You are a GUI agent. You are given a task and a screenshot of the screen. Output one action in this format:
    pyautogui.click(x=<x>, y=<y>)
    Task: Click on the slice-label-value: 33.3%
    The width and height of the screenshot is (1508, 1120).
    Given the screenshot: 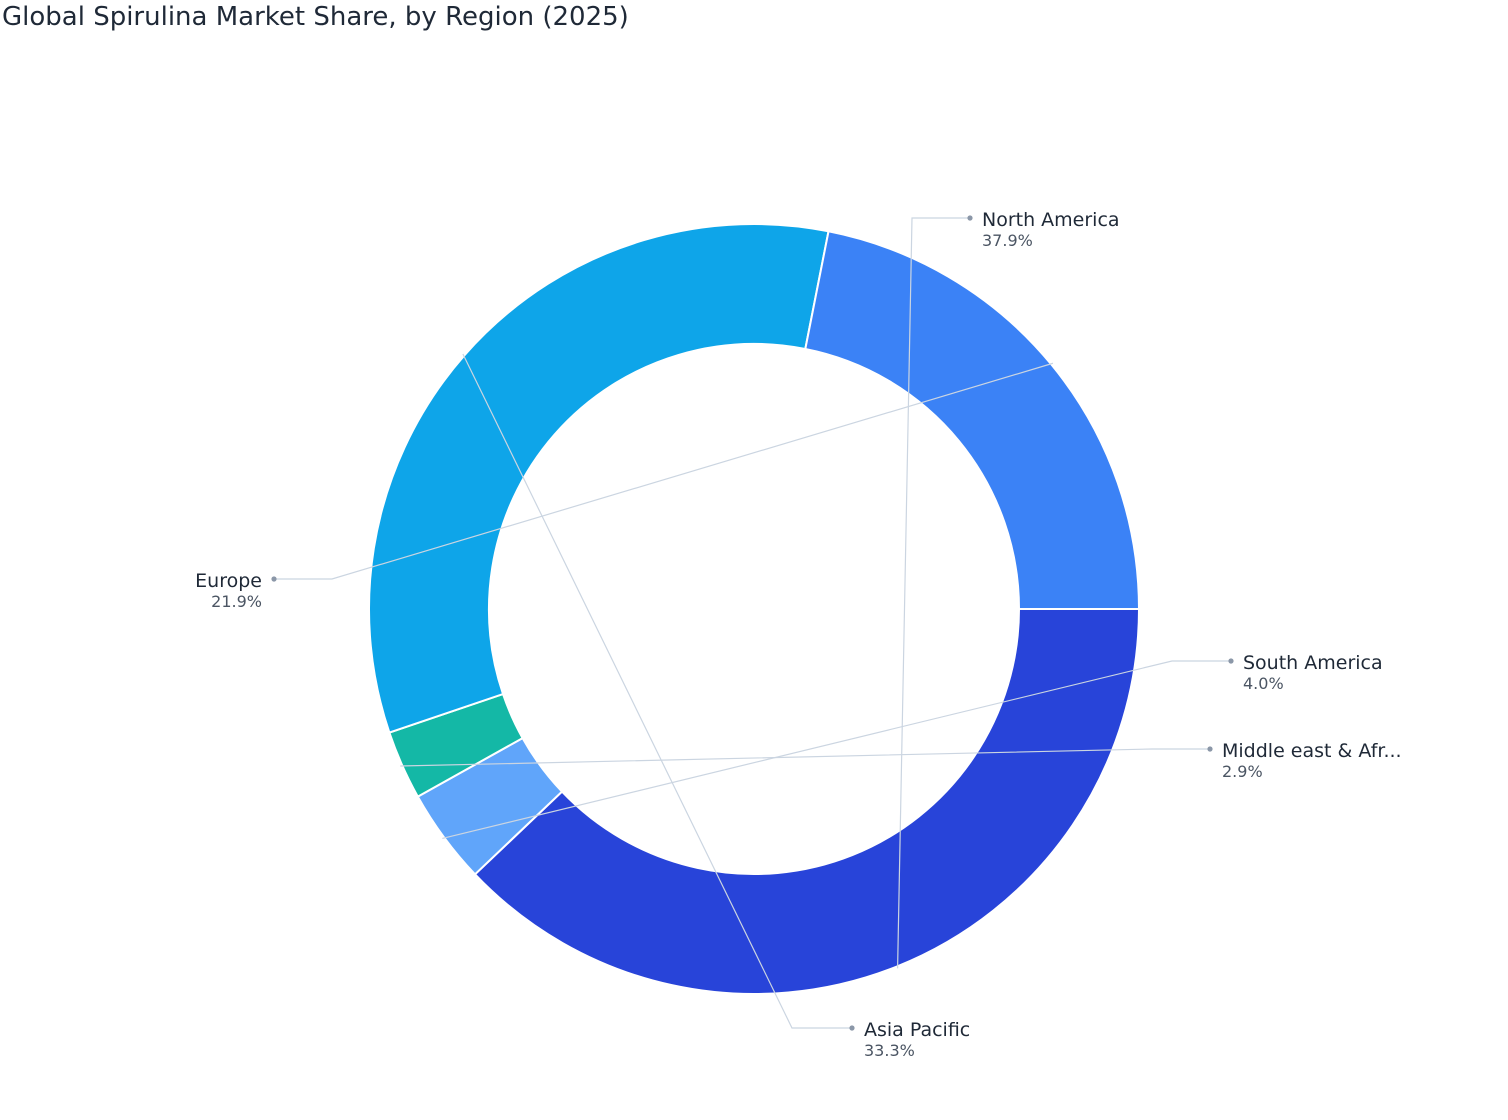 What is the action you would take?
    pyautogui.click(x=889, y=1050)
    